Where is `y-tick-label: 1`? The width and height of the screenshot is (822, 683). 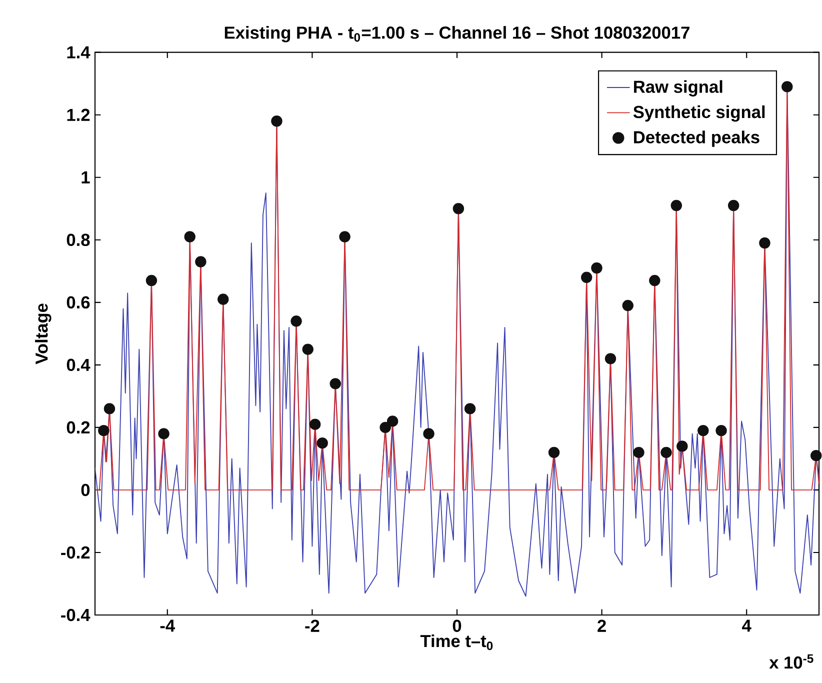 y-tick-label: 1 is located at coordinates (86, 177).